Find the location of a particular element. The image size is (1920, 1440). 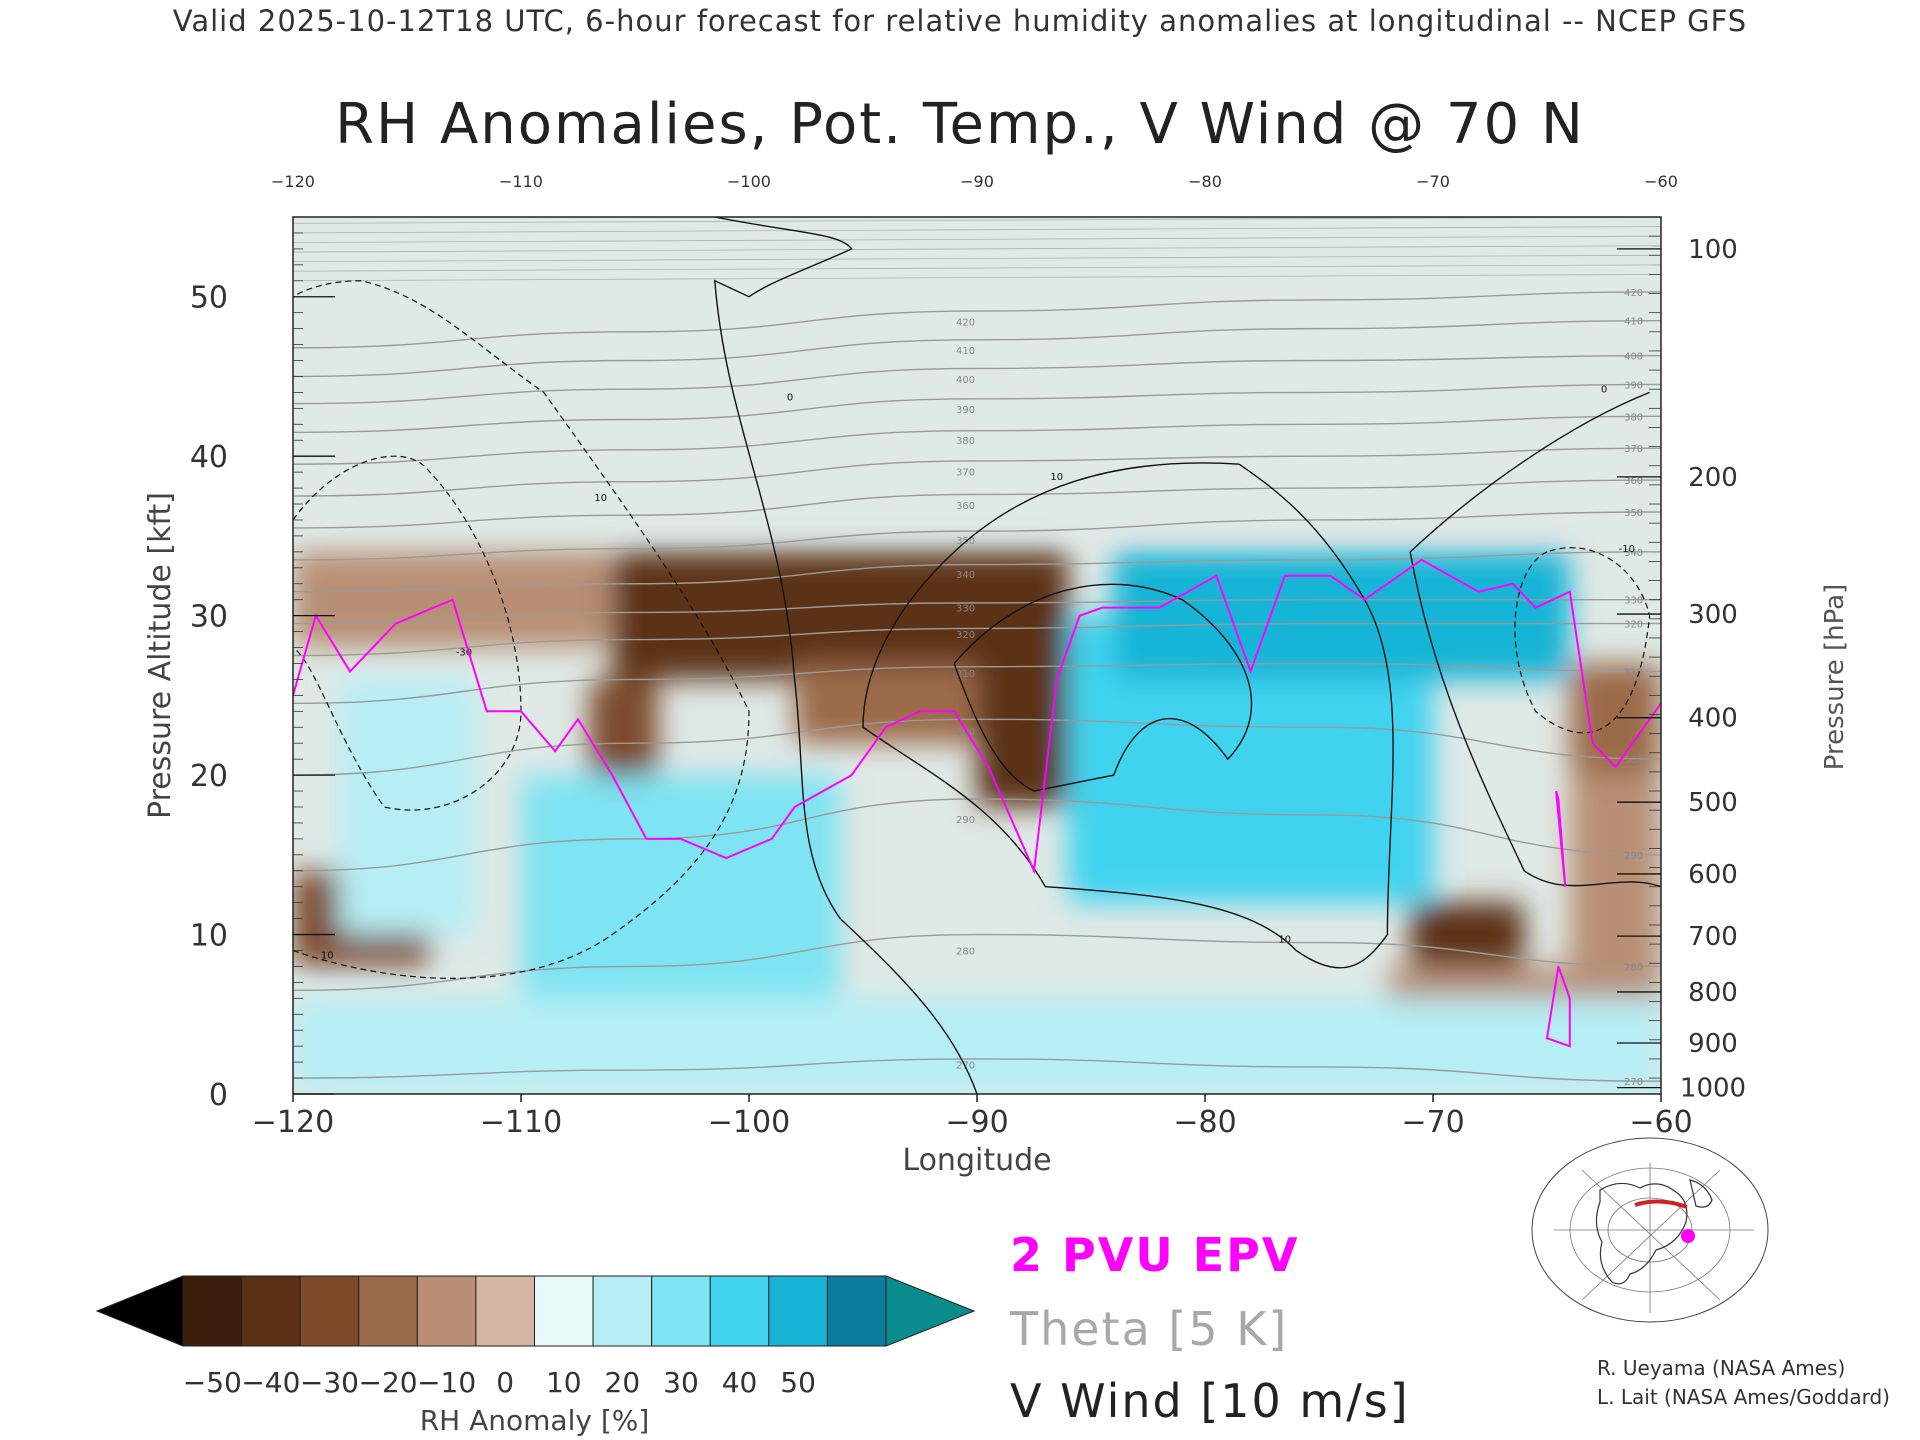

theta-contour-label: 380 is located at coordinates (965, 441).